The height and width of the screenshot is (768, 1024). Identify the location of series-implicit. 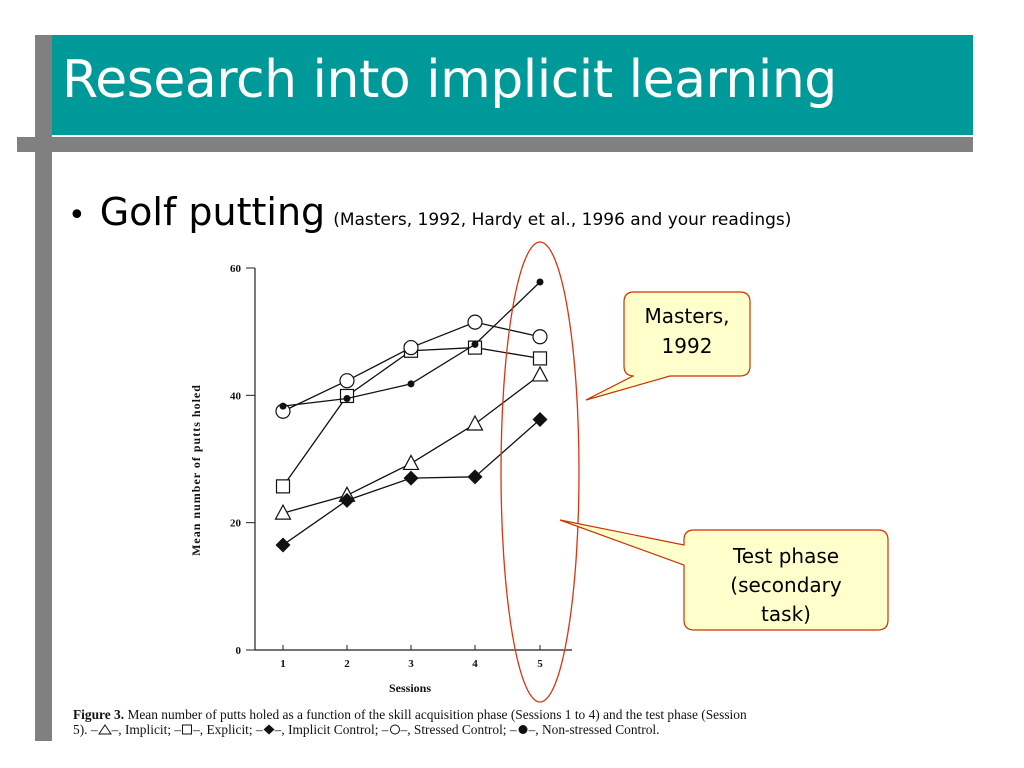
(411, 442).